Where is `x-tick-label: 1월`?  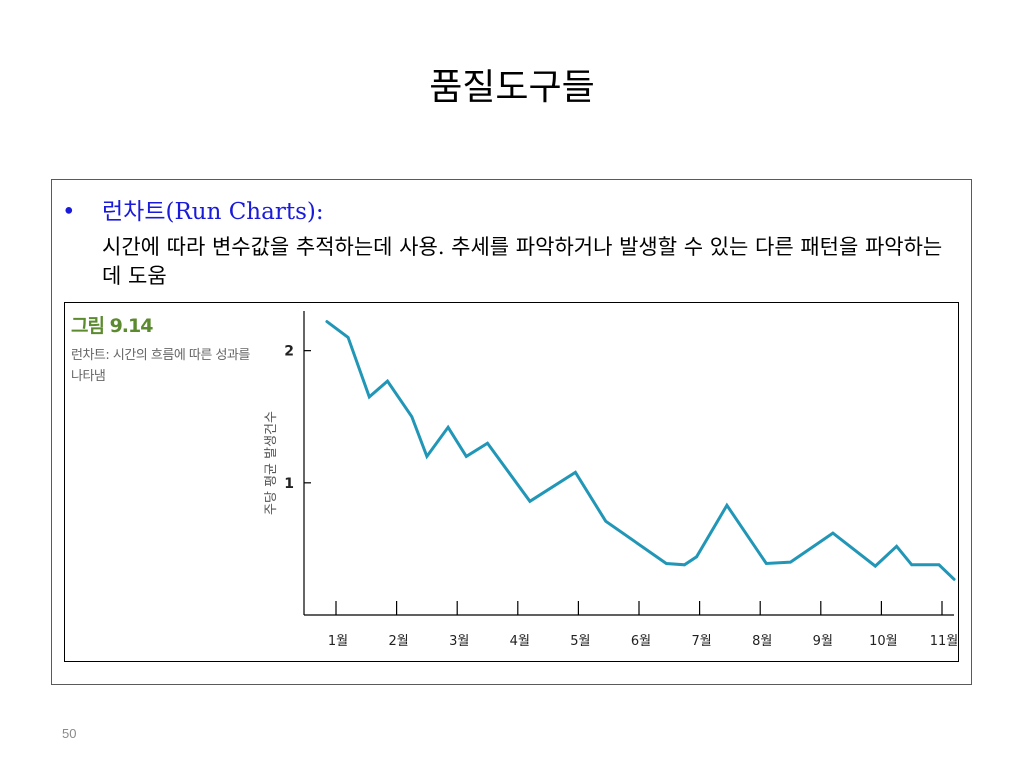 x-tick-label: 1월 is located at coordinates (338, 641).